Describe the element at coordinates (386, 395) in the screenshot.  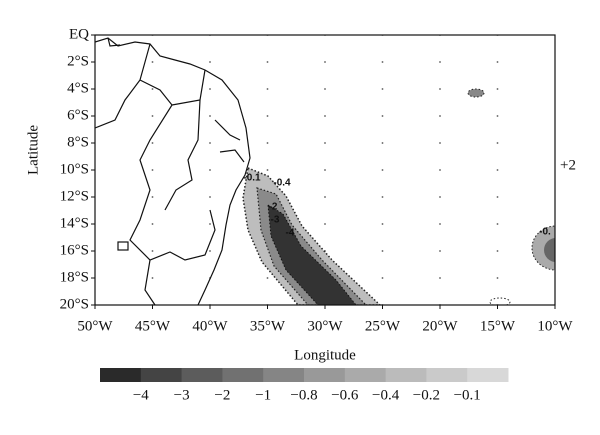
I see `colorbar-label: −0.4` at that location.